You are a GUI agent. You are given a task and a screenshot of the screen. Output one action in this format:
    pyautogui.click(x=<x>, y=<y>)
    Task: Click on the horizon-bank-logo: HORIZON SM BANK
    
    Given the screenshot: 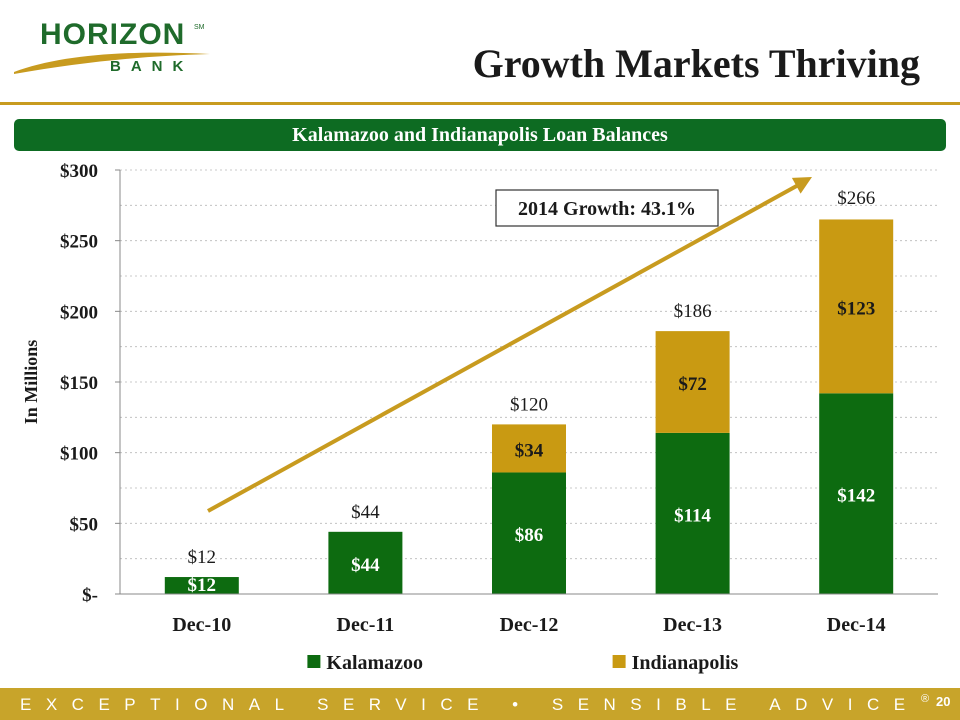 What is the action you would take?
    pyautogui.click(x=112, y=53)
    